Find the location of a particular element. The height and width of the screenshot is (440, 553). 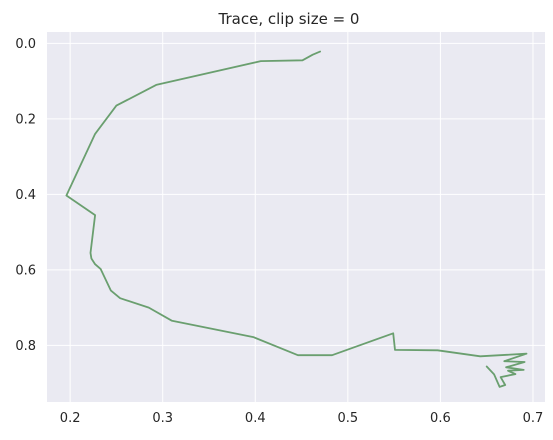

y-tick-label: 0.4 is located at coordinates (25, 195).